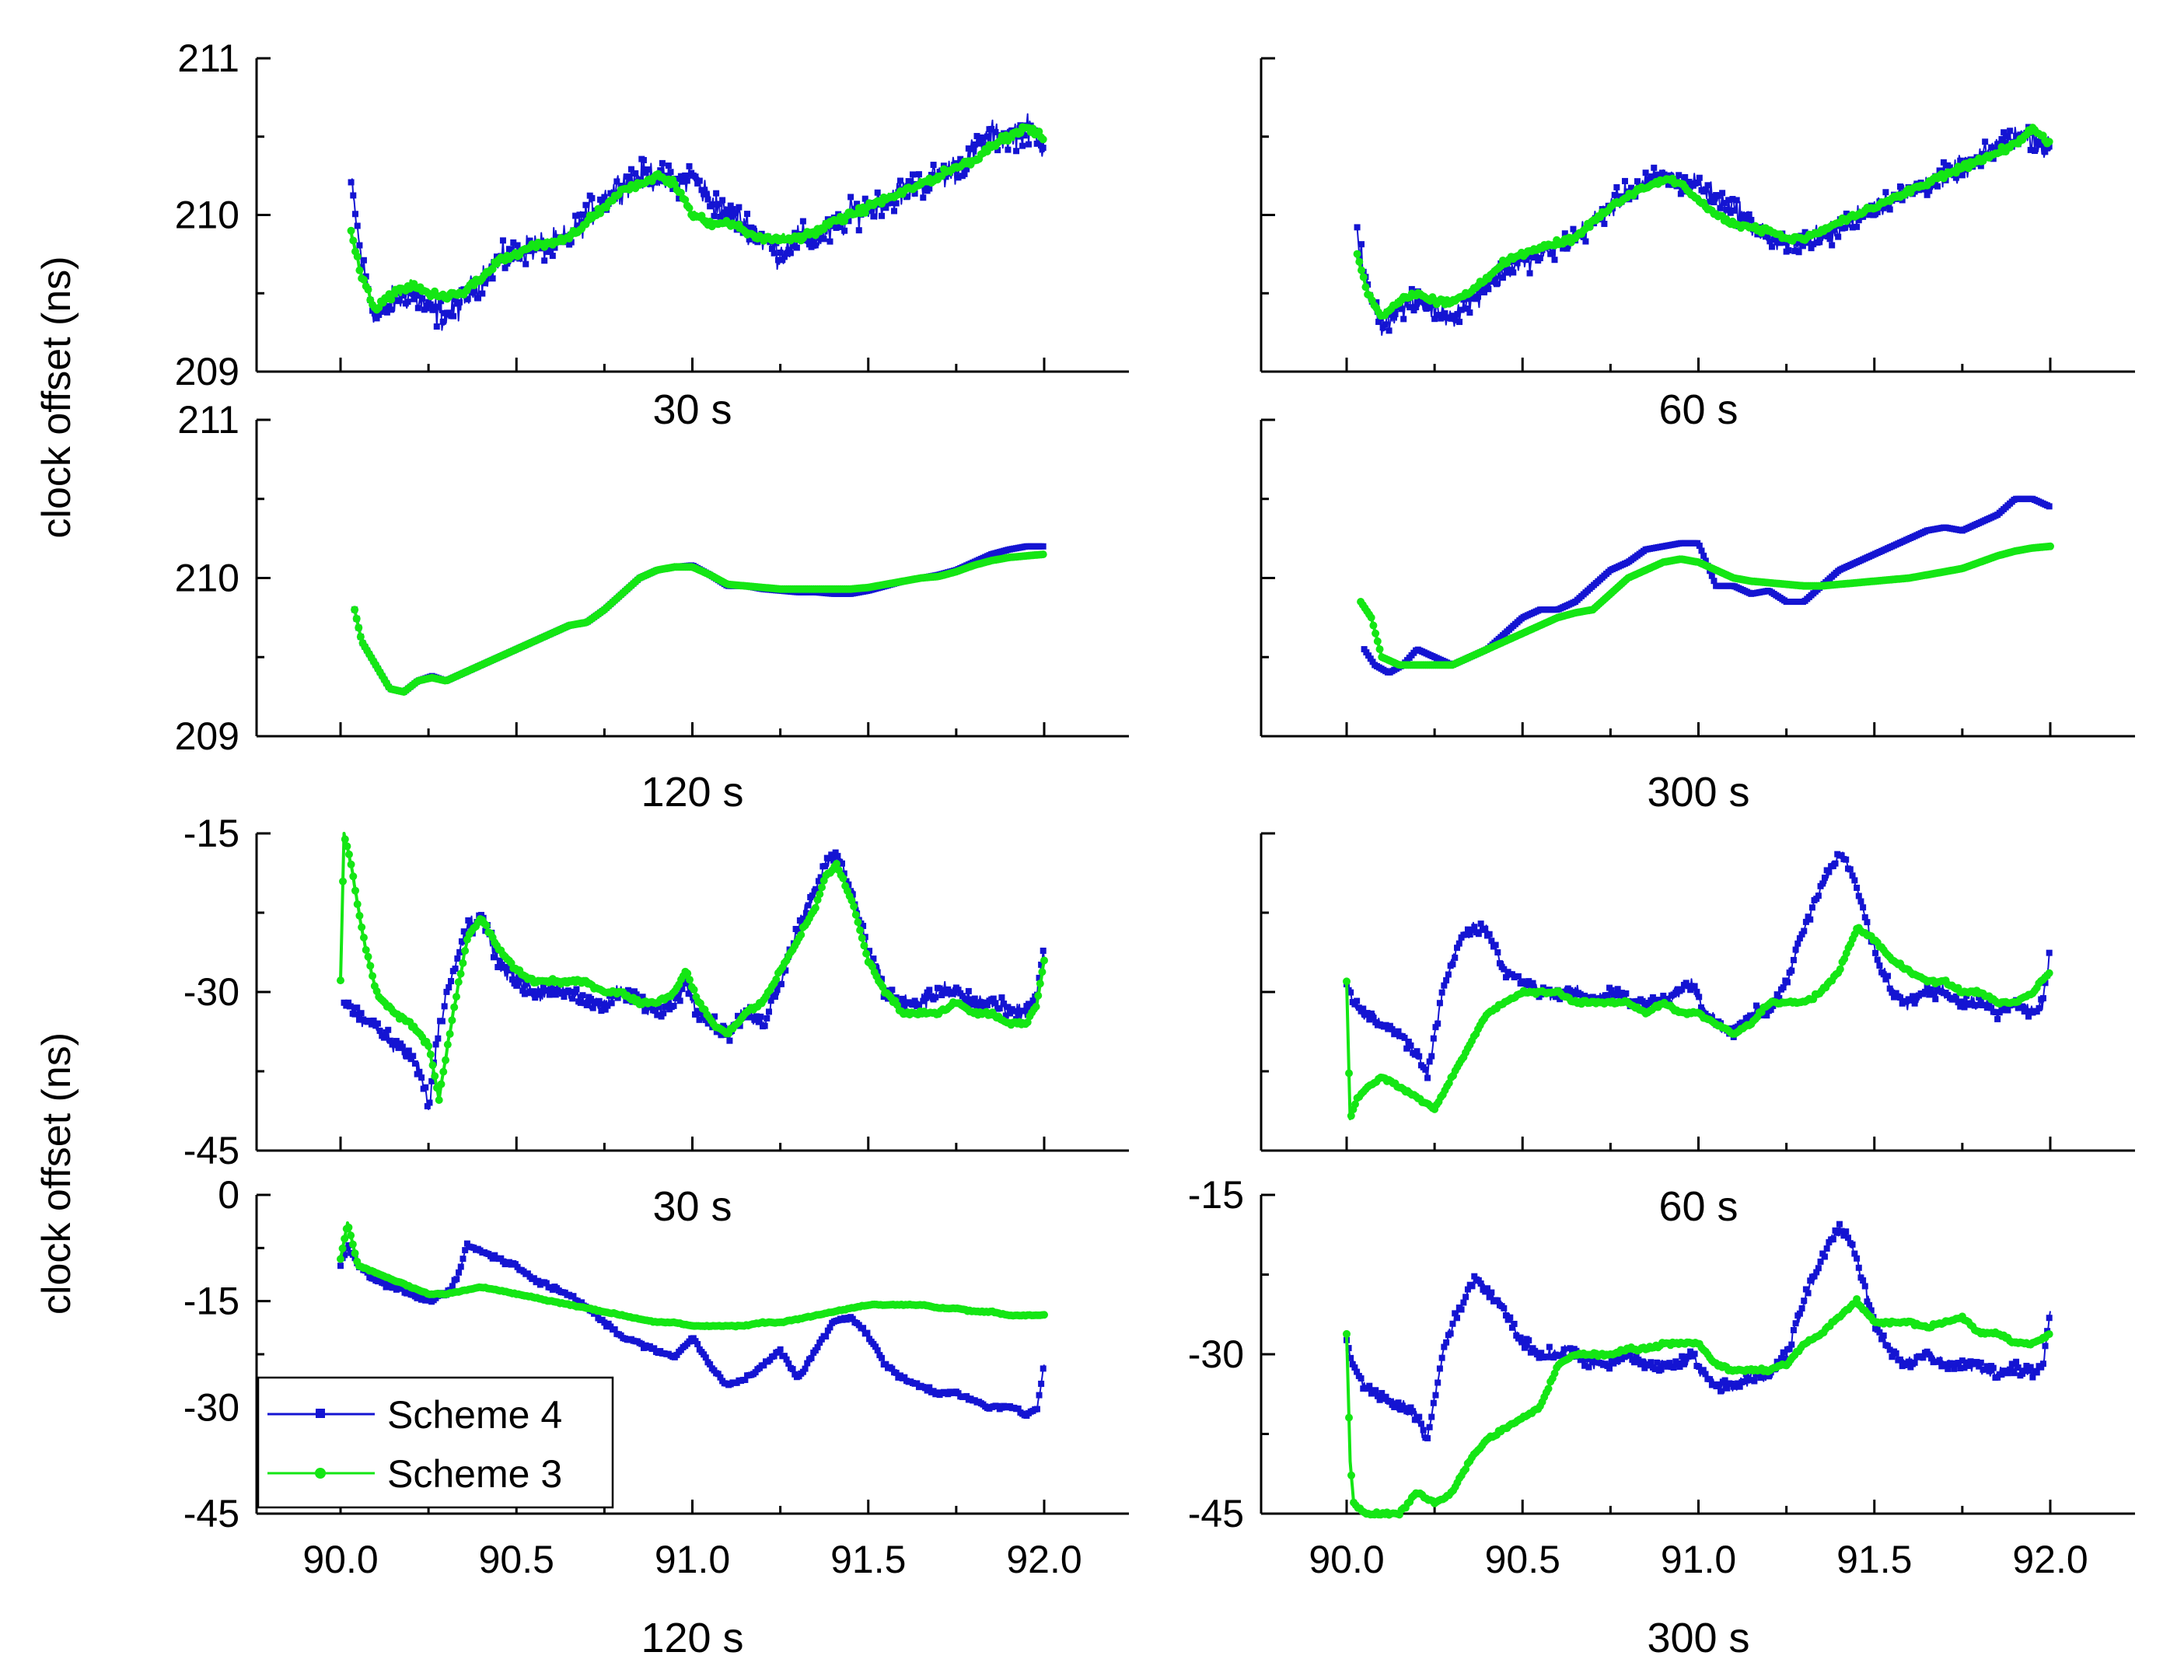  I want to click on x-tick-label: 90.0, so click(340, 1560).